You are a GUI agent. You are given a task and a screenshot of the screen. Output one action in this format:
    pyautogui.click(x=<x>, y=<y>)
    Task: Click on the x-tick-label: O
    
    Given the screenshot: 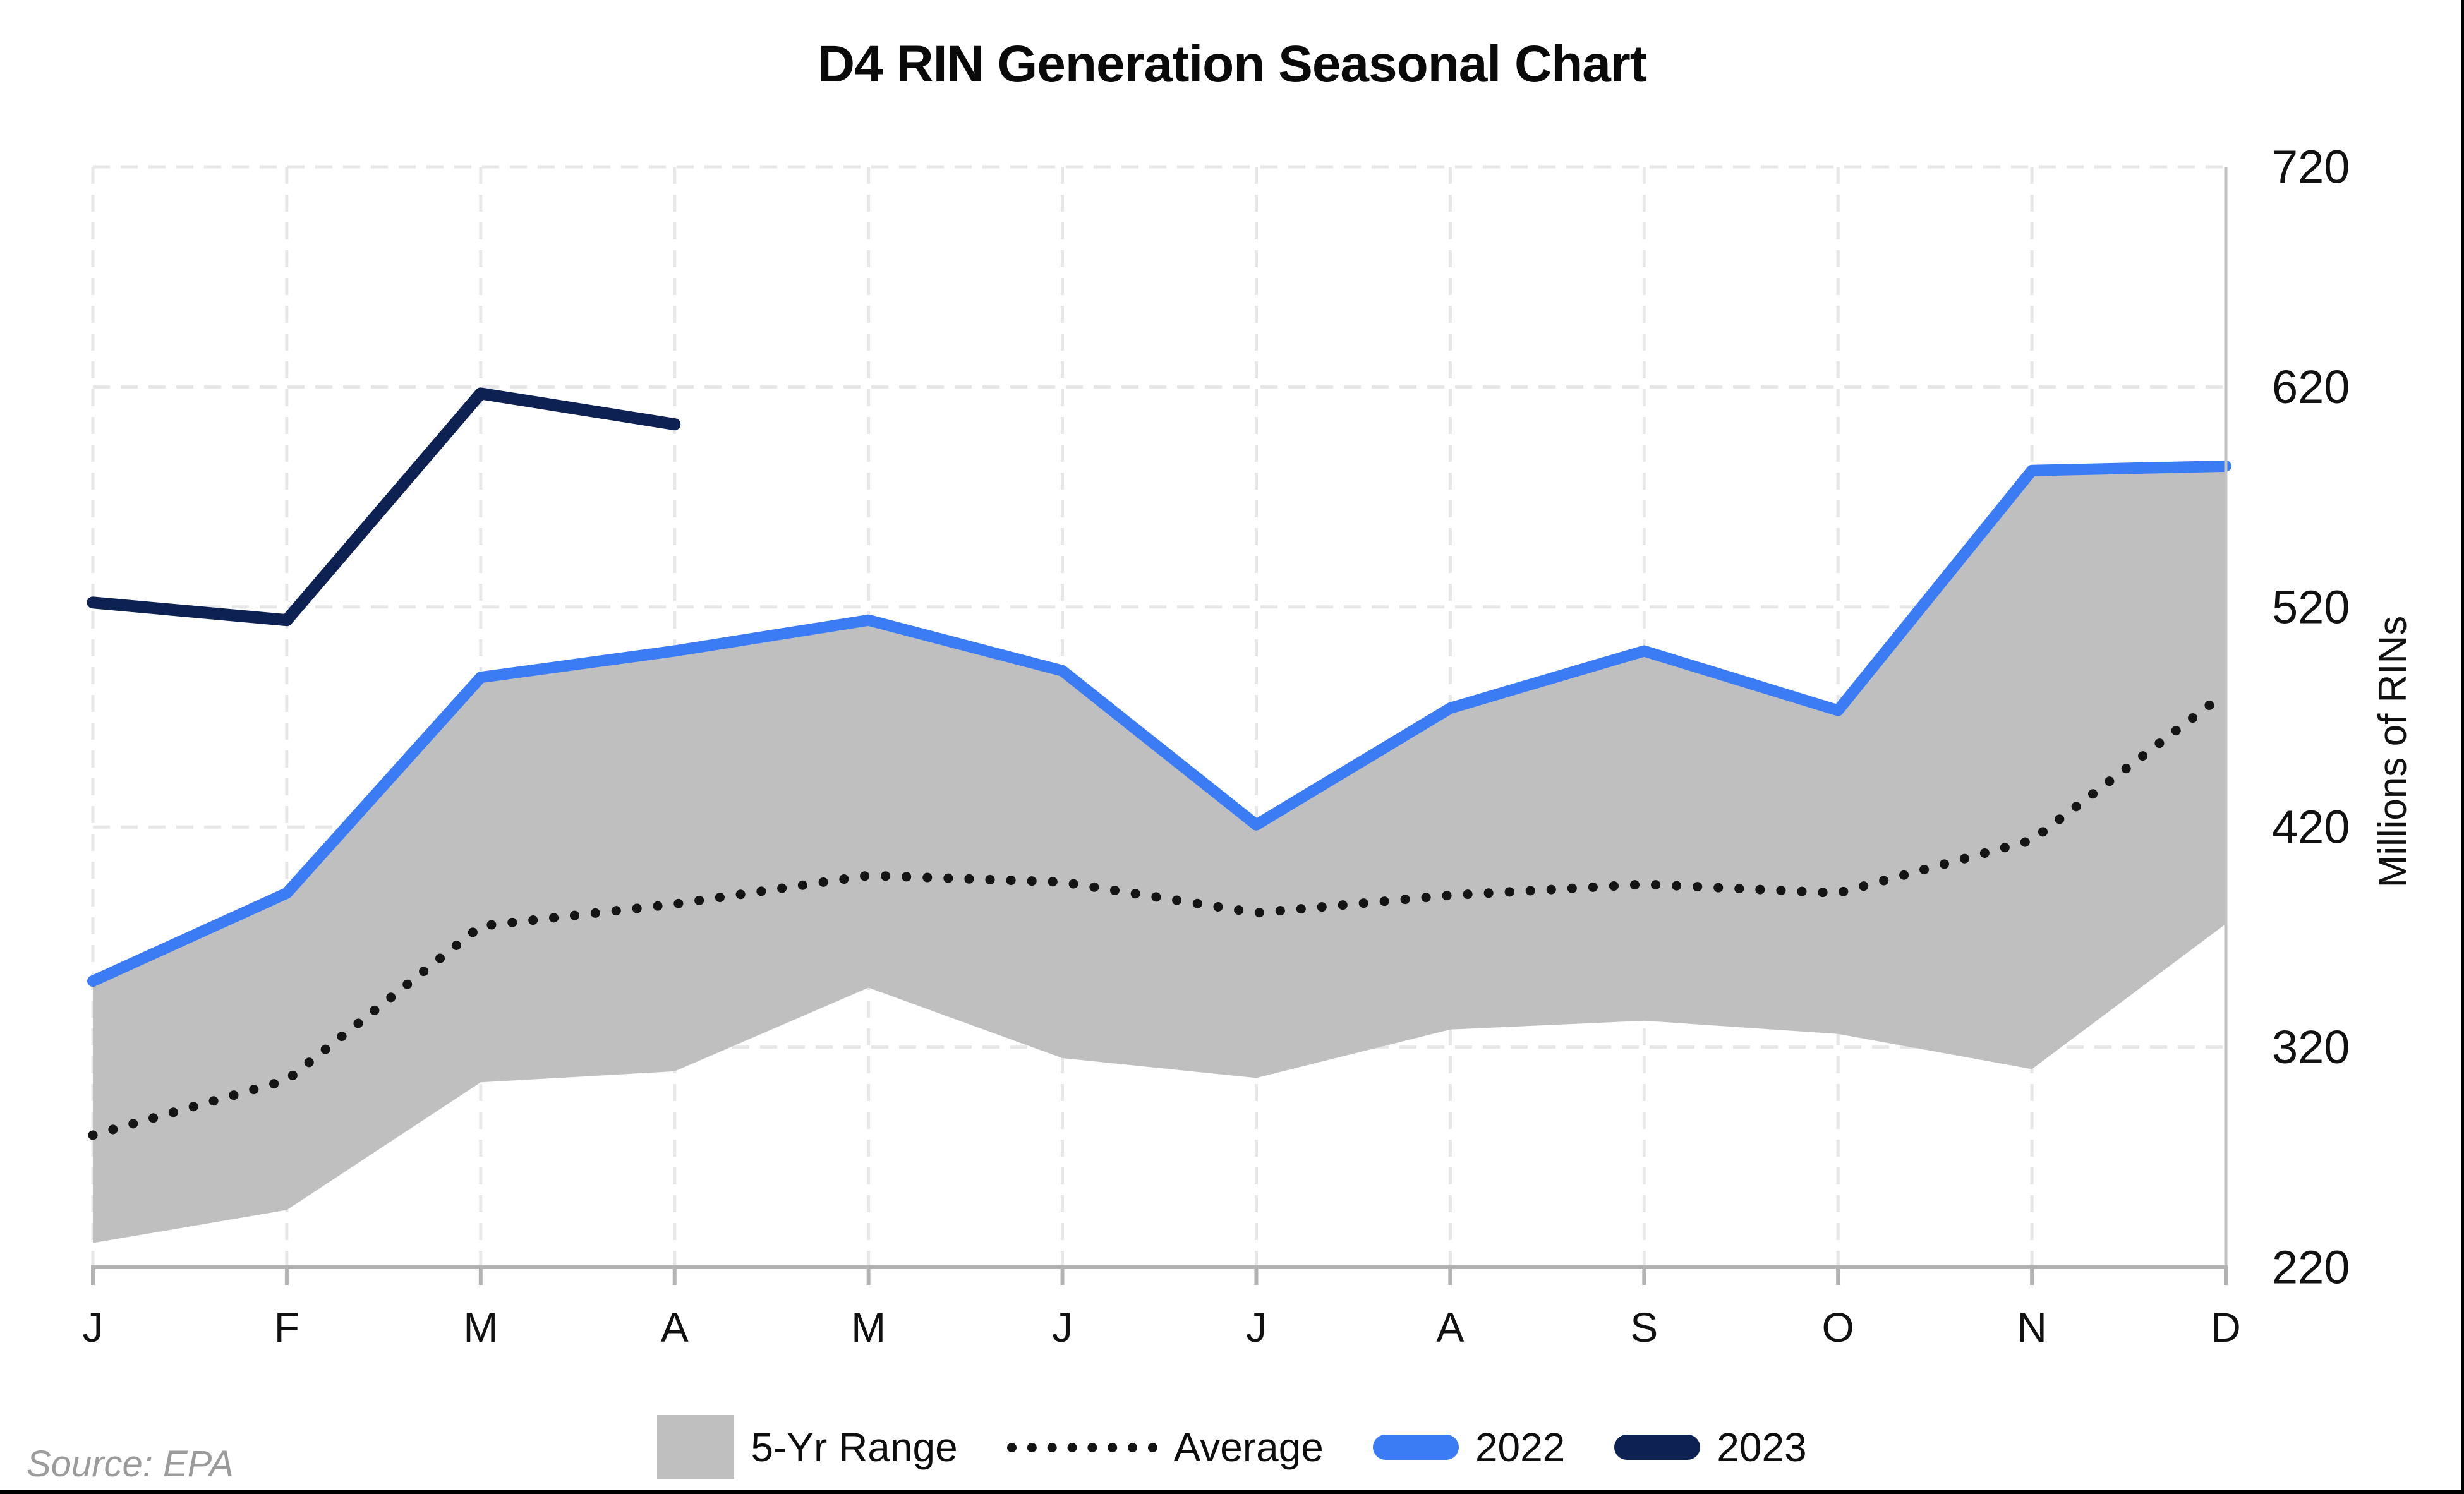 What is the action you would take?
    pyautogui.click(x=1838, y=1327)
    